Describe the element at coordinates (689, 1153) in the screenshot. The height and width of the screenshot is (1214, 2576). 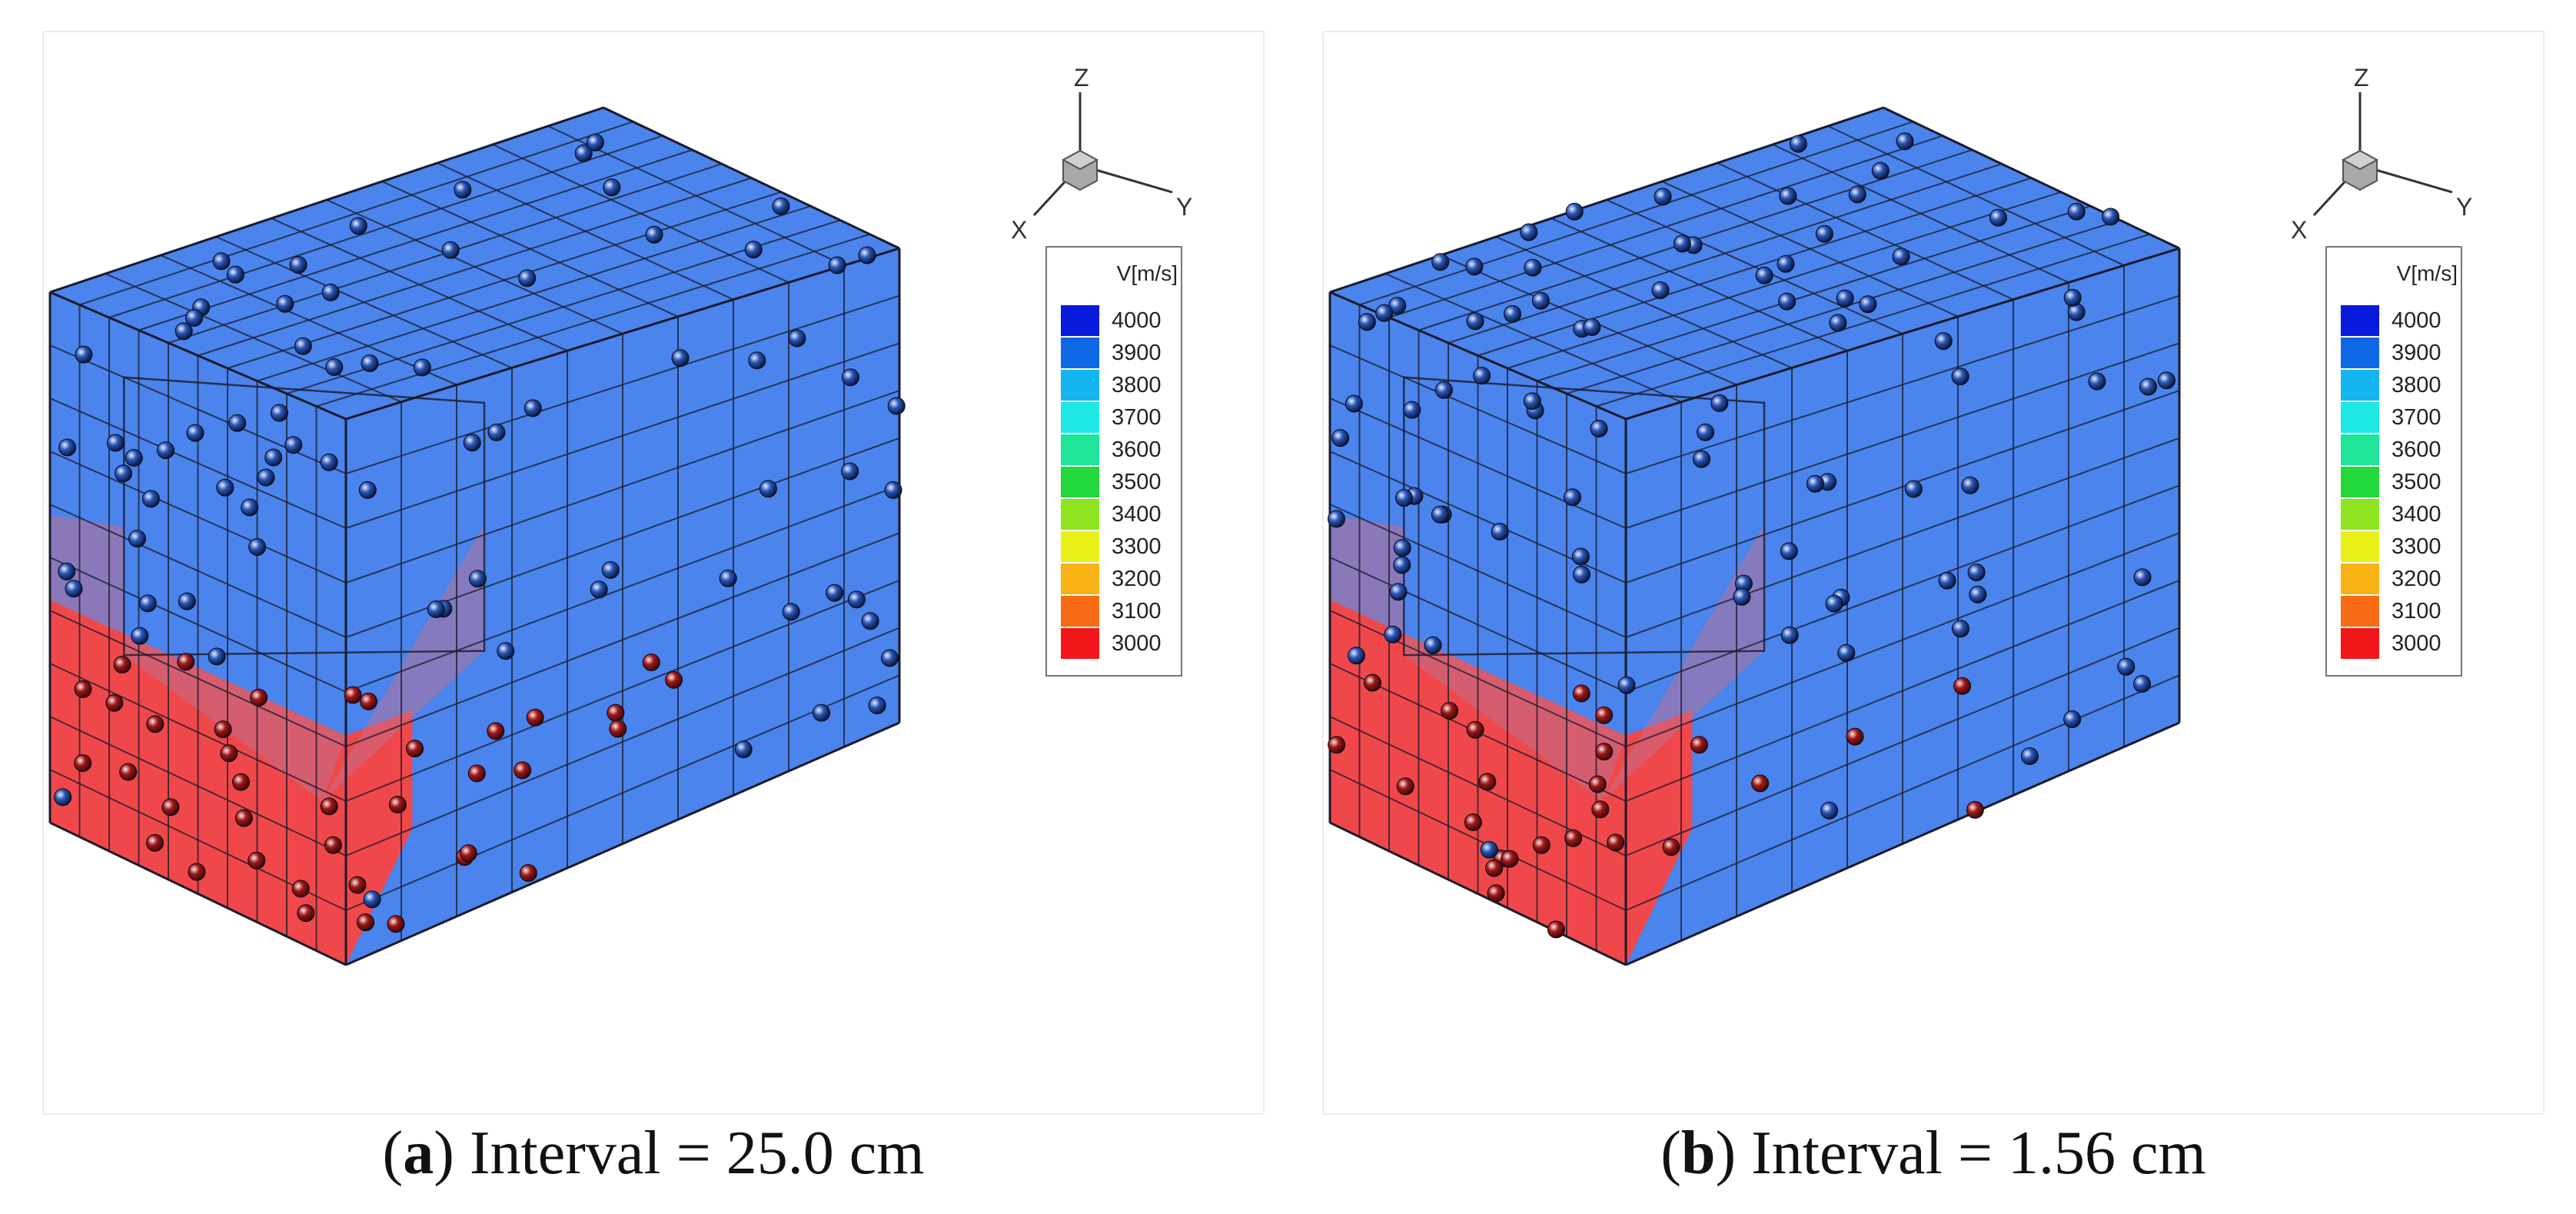
I see `caption-text: Interval = 25.0 cm` at that location.